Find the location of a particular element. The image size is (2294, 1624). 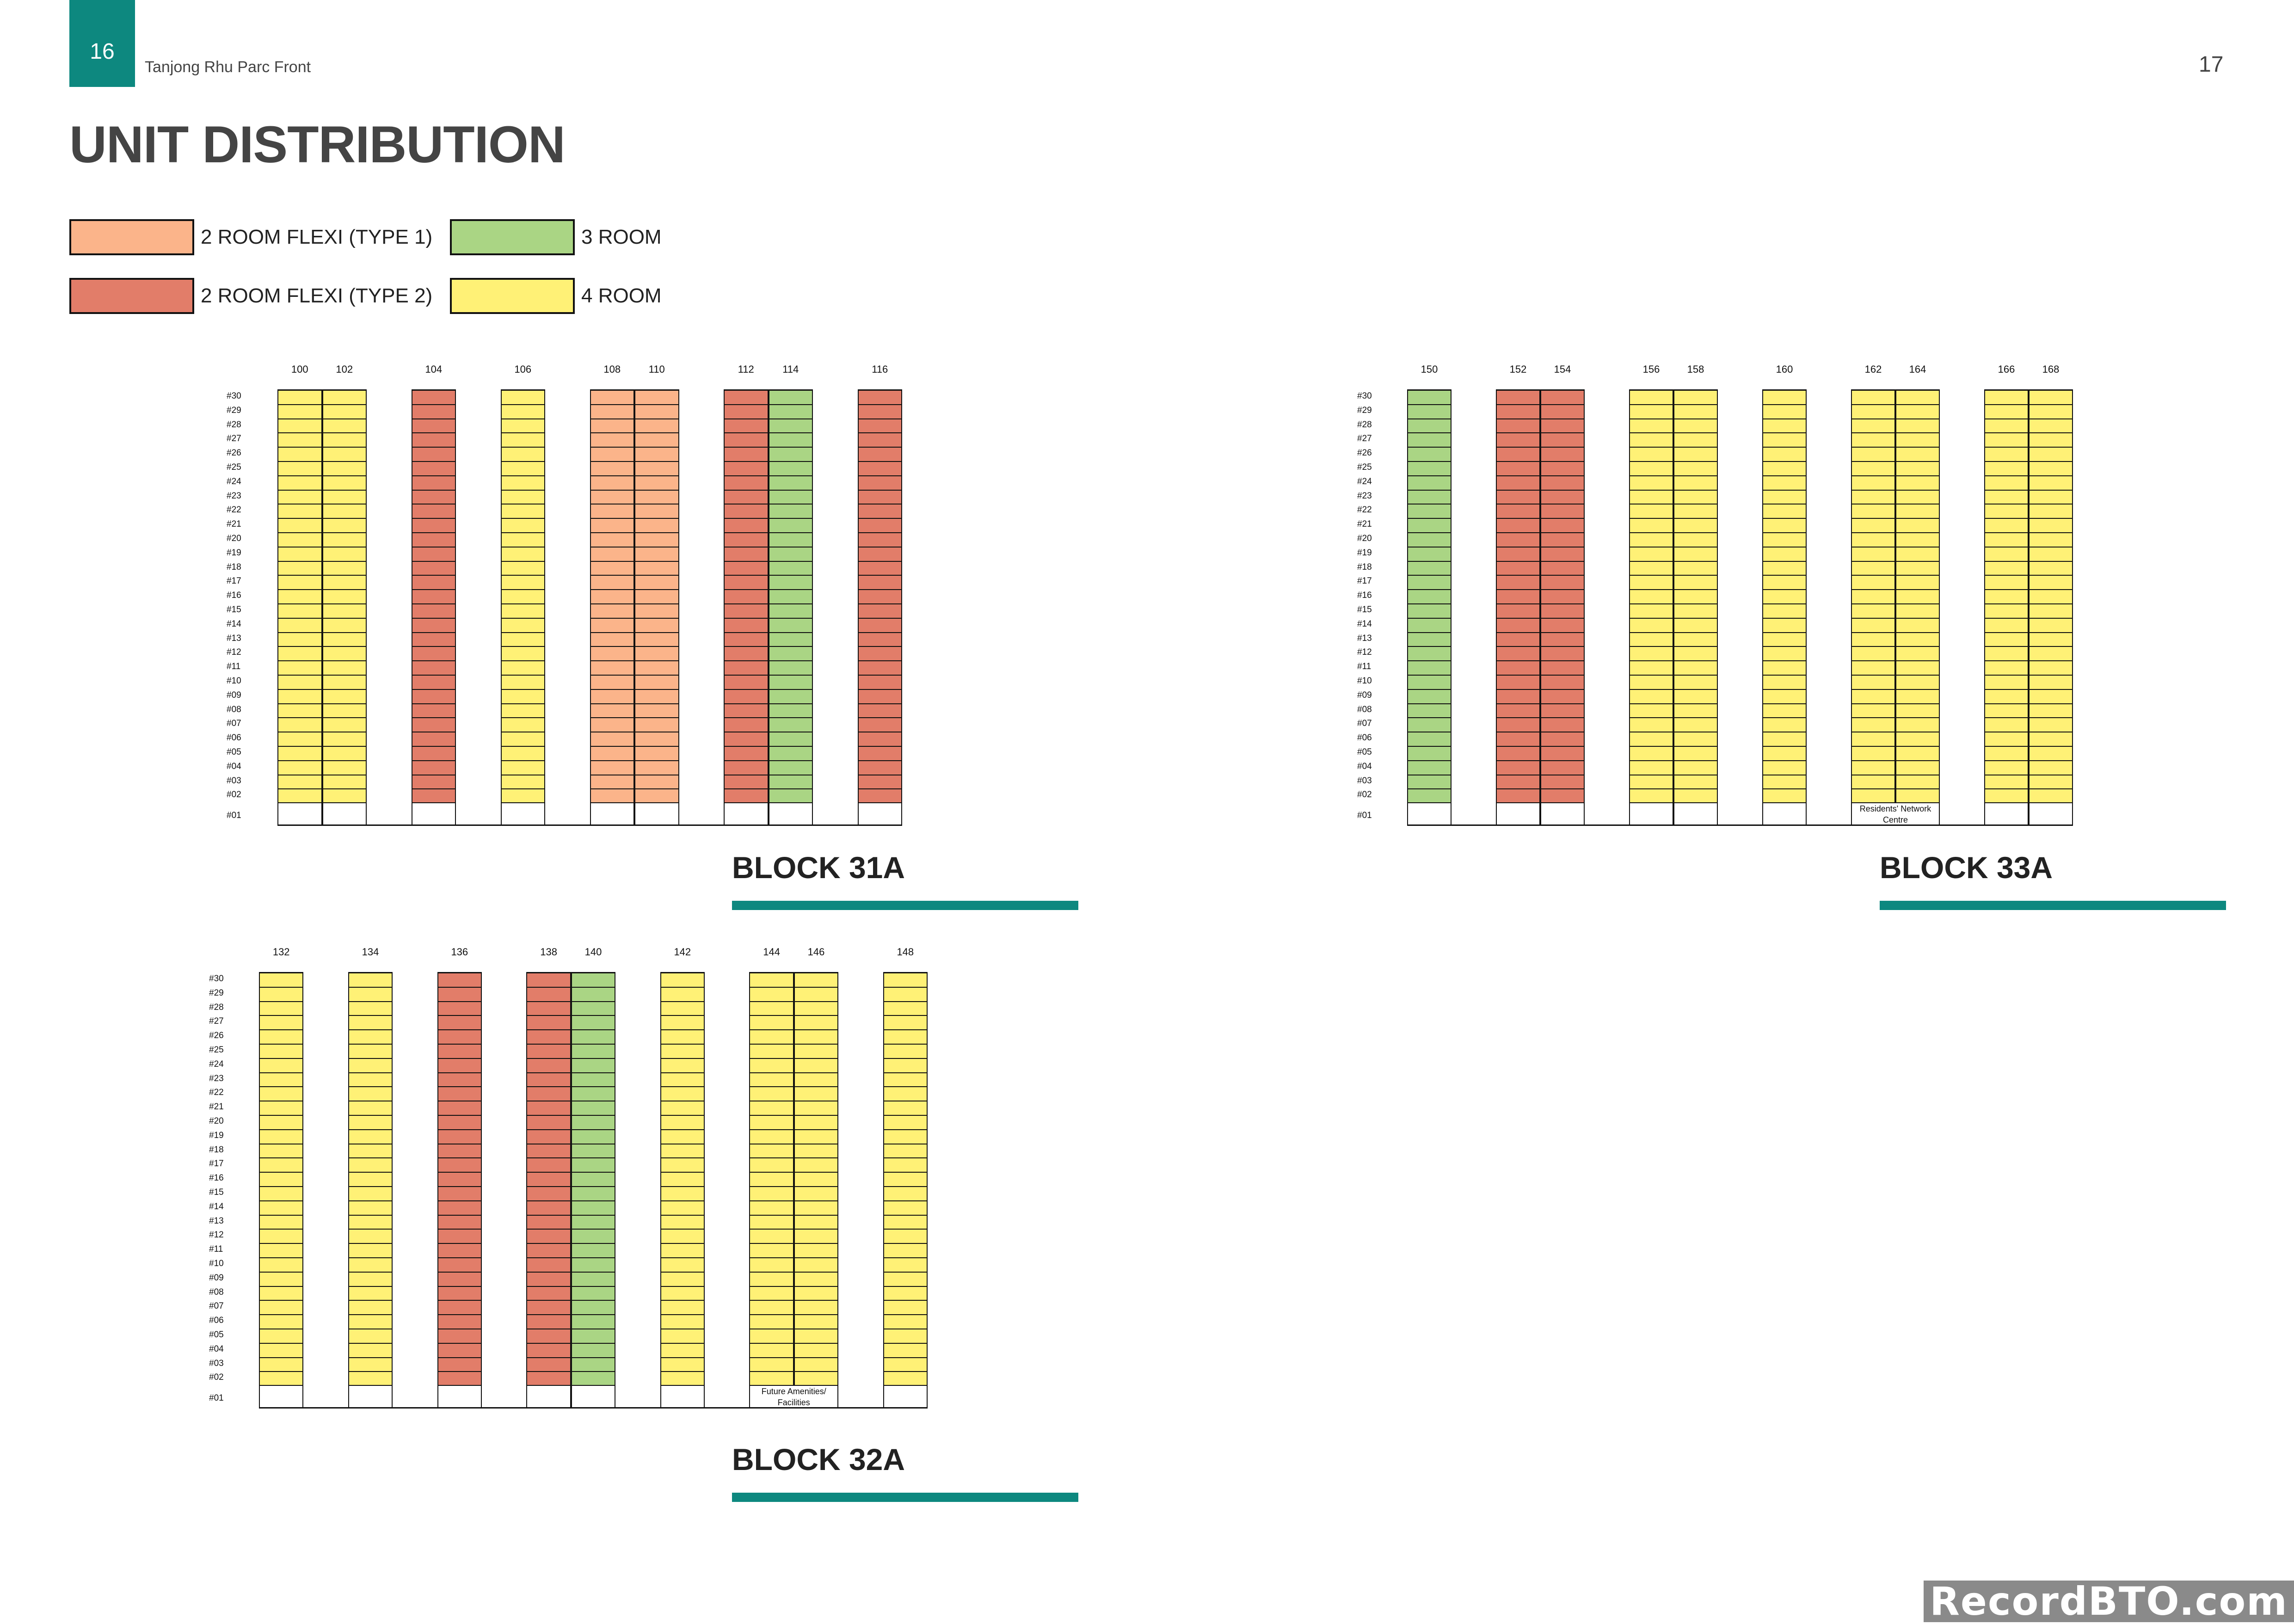

unit-number-label: 102 is located at coordinates (344, 369).